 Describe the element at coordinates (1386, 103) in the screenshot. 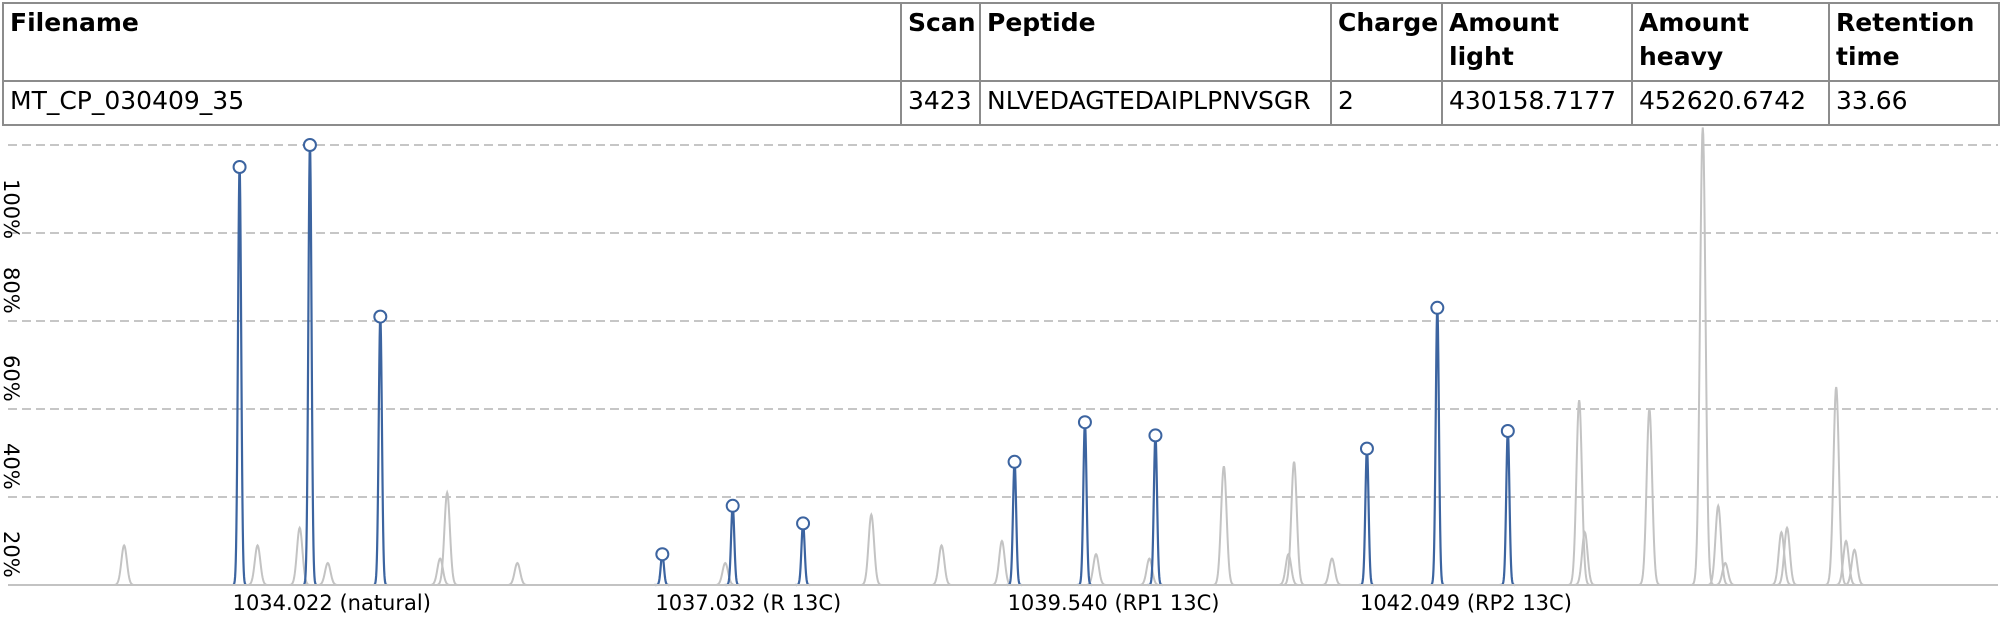

I see `cell-charge: 2` at that location.